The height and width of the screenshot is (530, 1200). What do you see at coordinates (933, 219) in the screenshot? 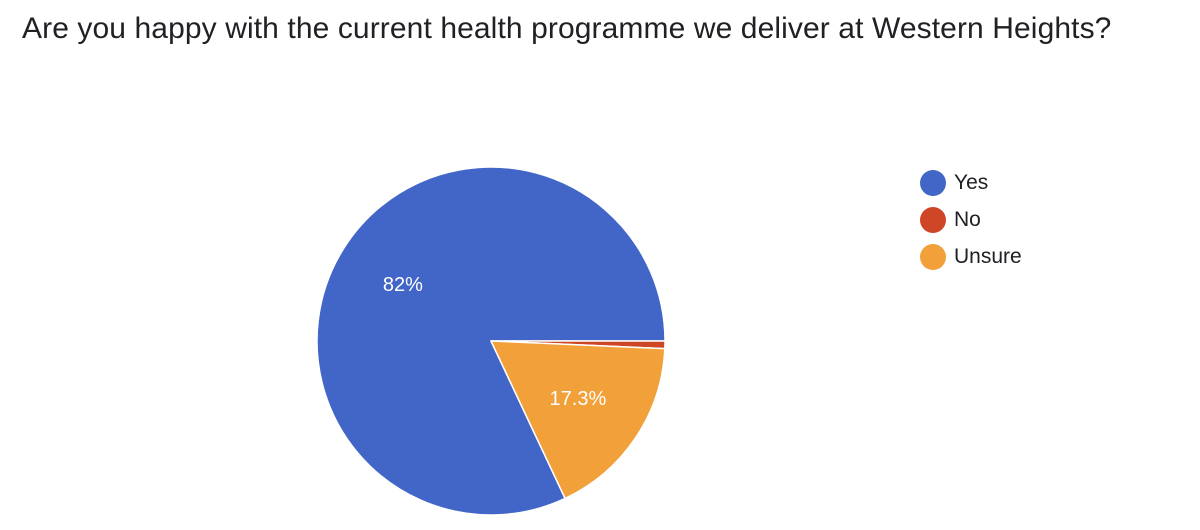
I see `legend-swatch-no` at bounding box center [933, 219].